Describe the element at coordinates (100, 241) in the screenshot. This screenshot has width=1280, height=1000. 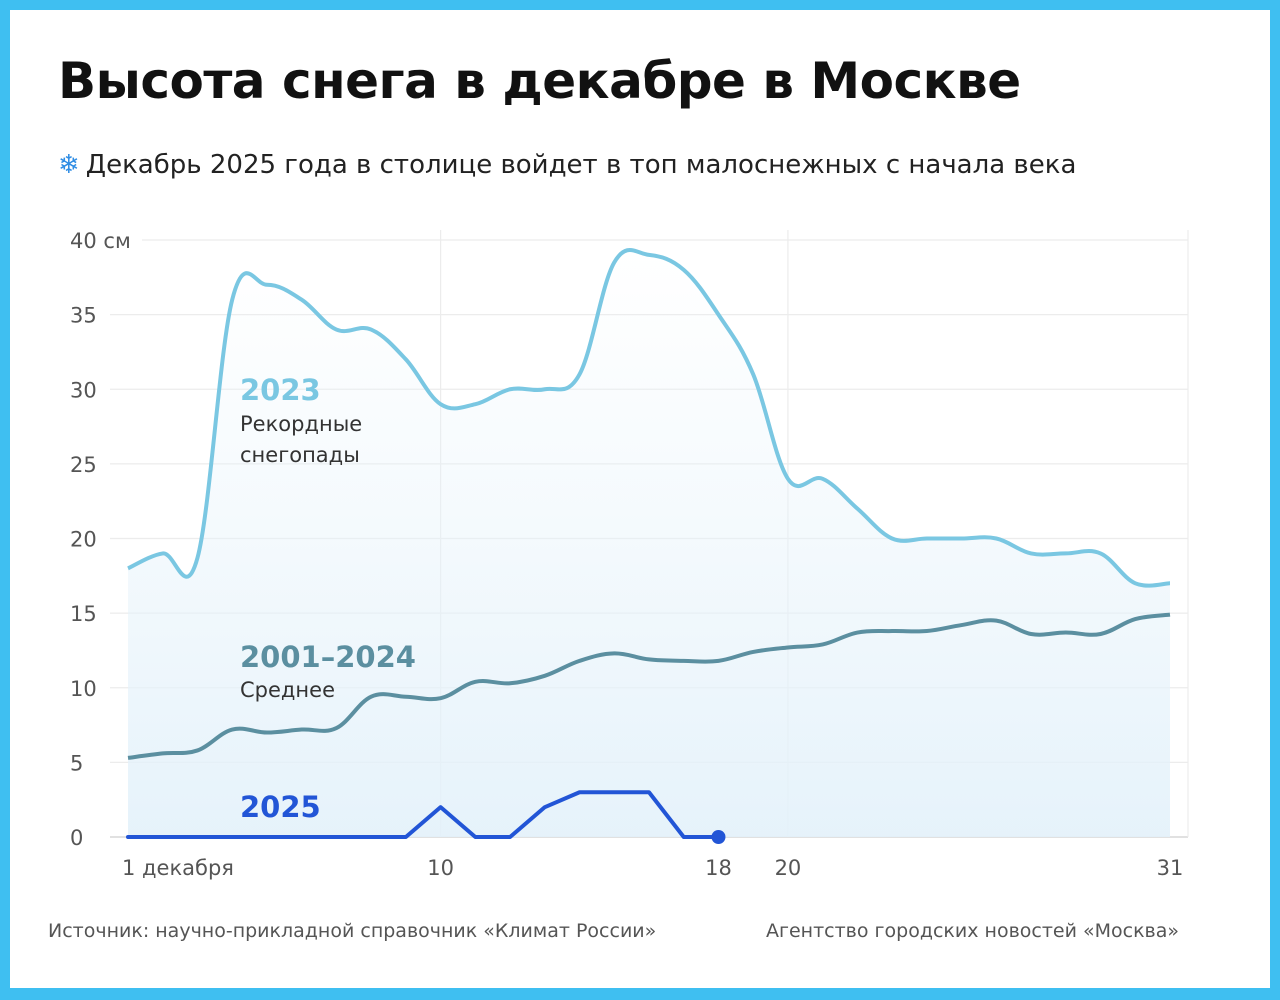
I see `y-tick-label: 40 см` at that location.